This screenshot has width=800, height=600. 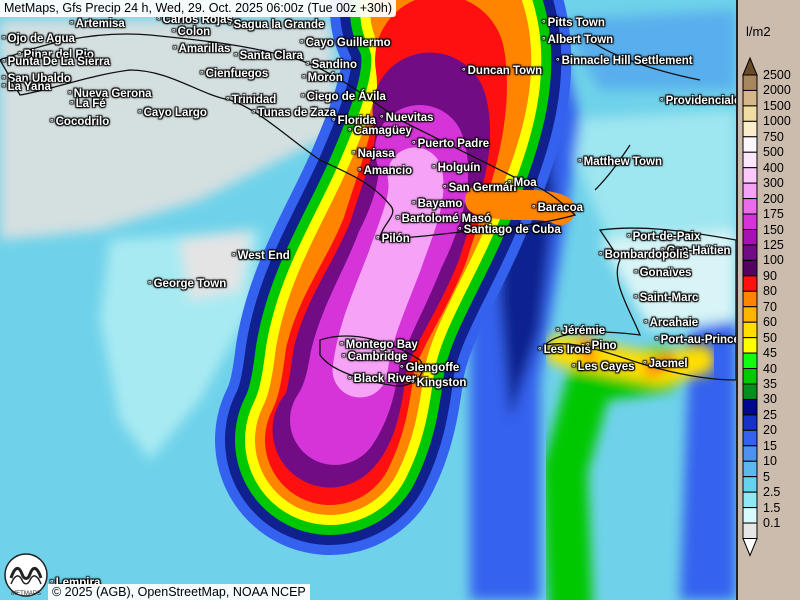 What do you see at coordinates (385, 379) in the screenshot?
I see `city-name: Black River` at bounding box center [385, 379].